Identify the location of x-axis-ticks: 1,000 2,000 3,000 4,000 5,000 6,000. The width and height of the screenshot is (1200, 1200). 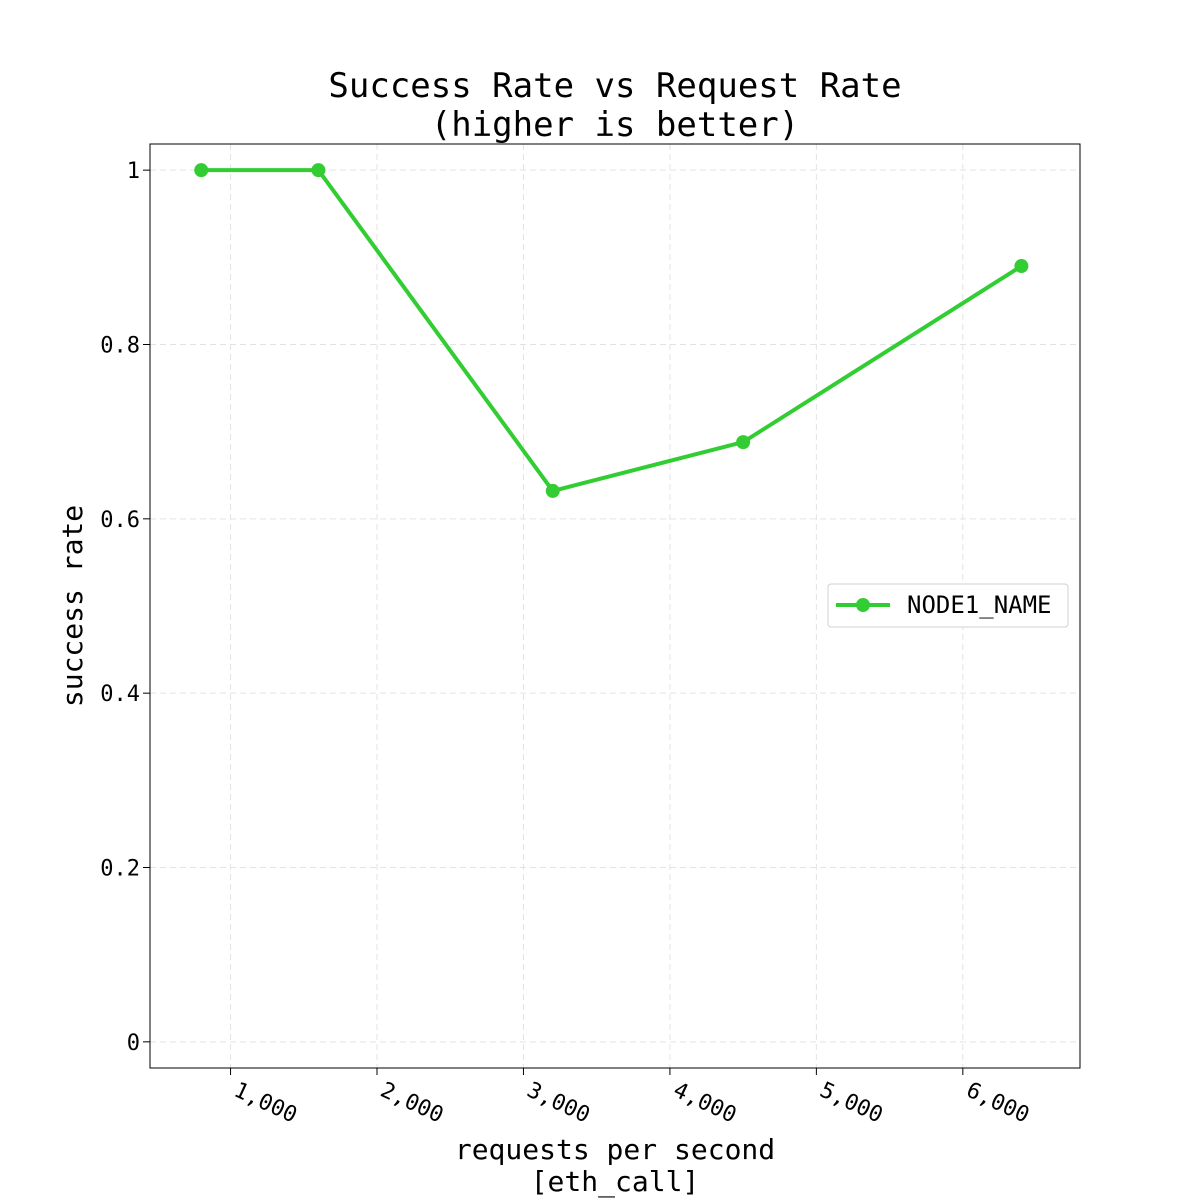
(631, 1098).